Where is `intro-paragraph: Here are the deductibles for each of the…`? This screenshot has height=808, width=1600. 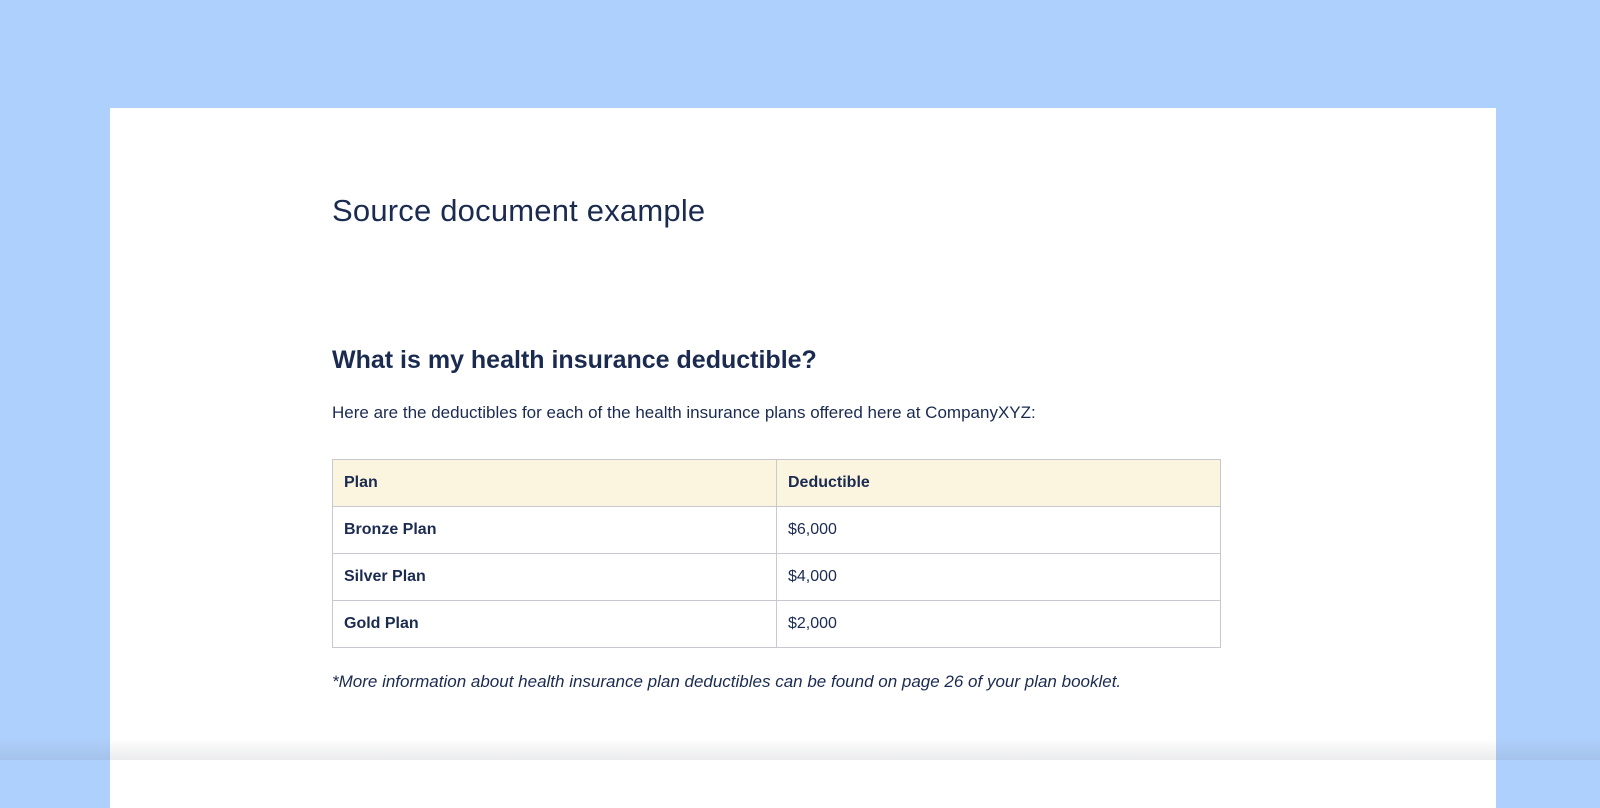 intro-paragraph: Here are the deductibles for each of the… is located at coordinates (684, 412).